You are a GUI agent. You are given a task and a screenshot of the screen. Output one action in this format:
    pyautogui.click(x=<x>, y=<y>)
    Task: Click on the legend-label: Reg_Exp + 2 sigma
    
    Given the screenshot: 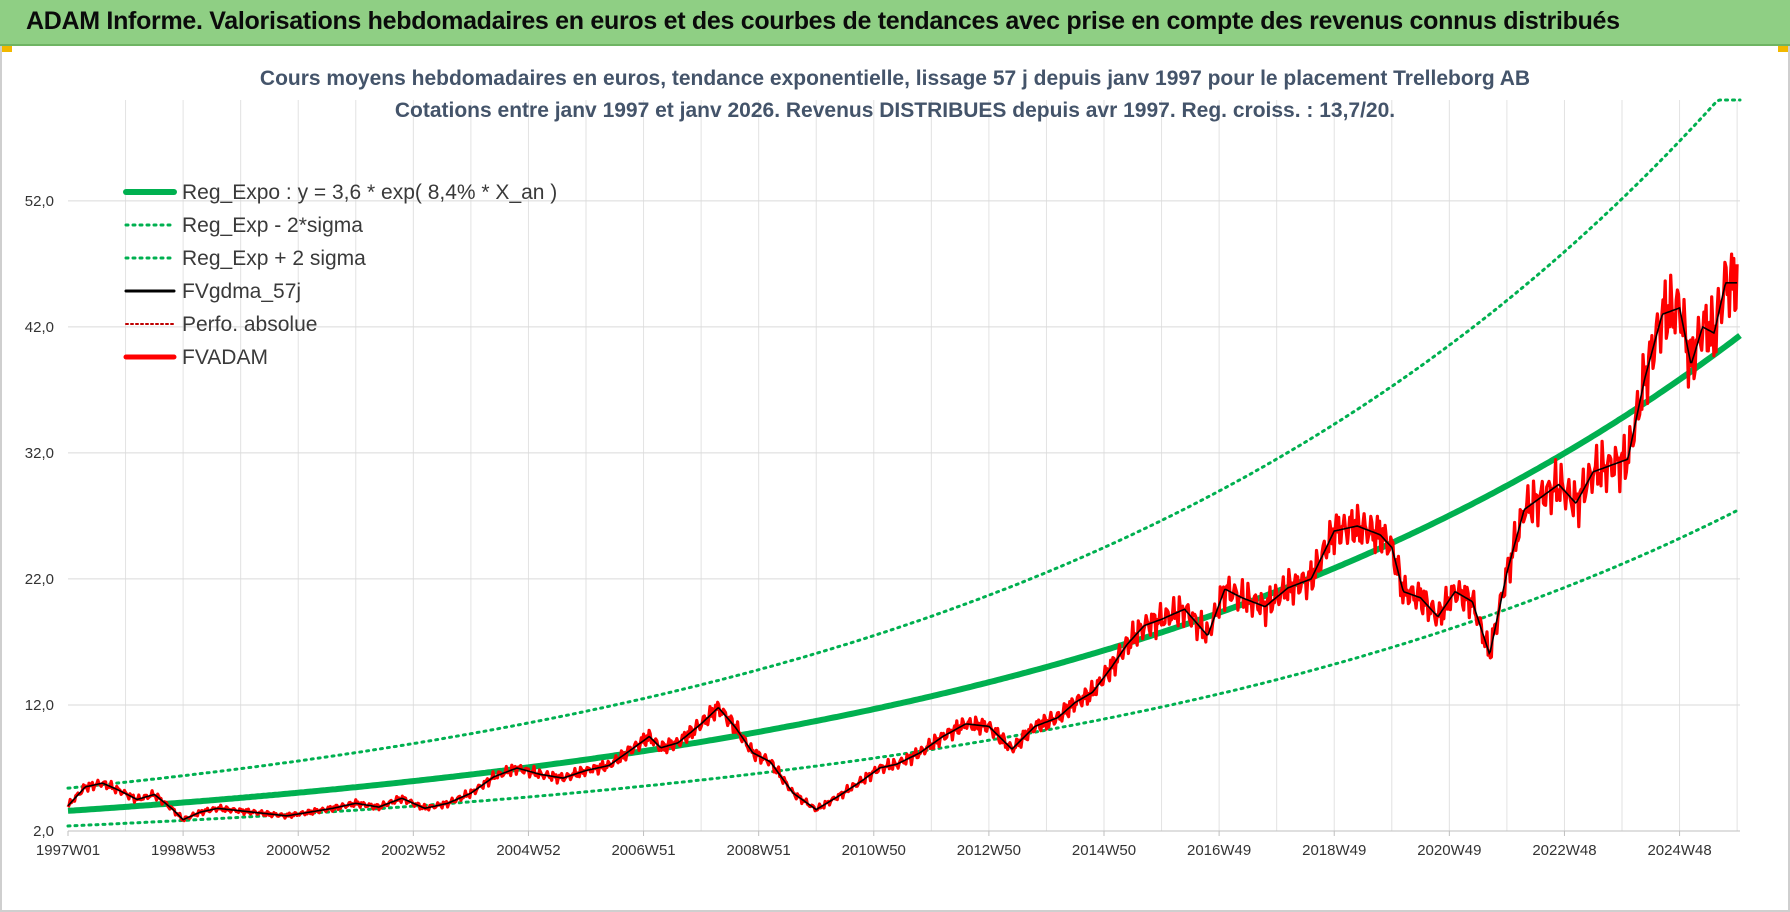 What is the action you would take?
    pyautogui.click(x=274, y=258)
    